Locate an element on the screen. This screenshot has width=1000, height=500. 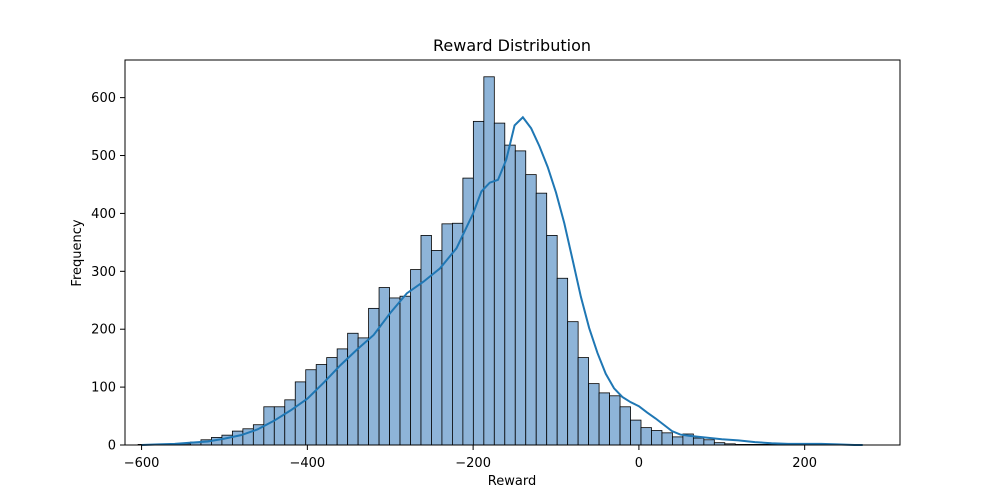
y-axis-label: Frequency is located at coordinates (77, 252).